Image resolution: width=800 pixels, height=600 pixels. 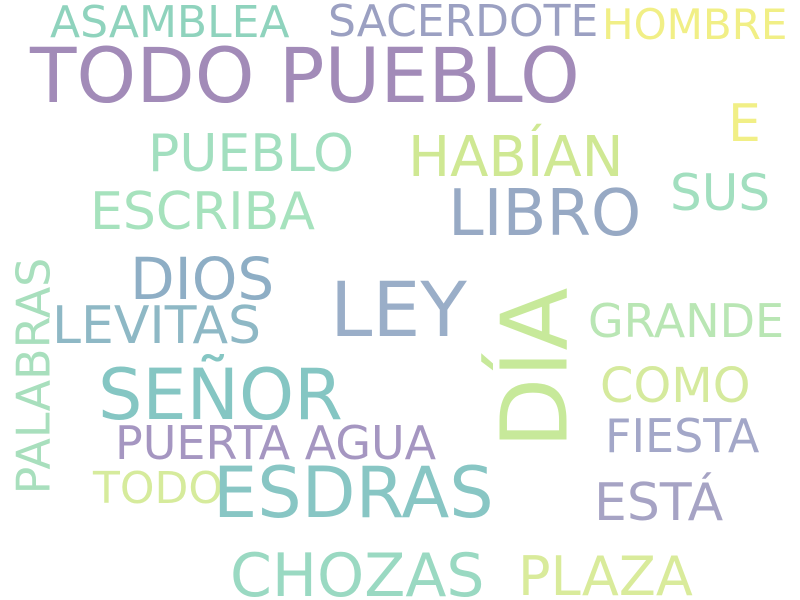 What do you see at coordinates (357, 570) in the screenshot?
I see `word-chozas: CHOZAS` at bounding box center [357, 570].